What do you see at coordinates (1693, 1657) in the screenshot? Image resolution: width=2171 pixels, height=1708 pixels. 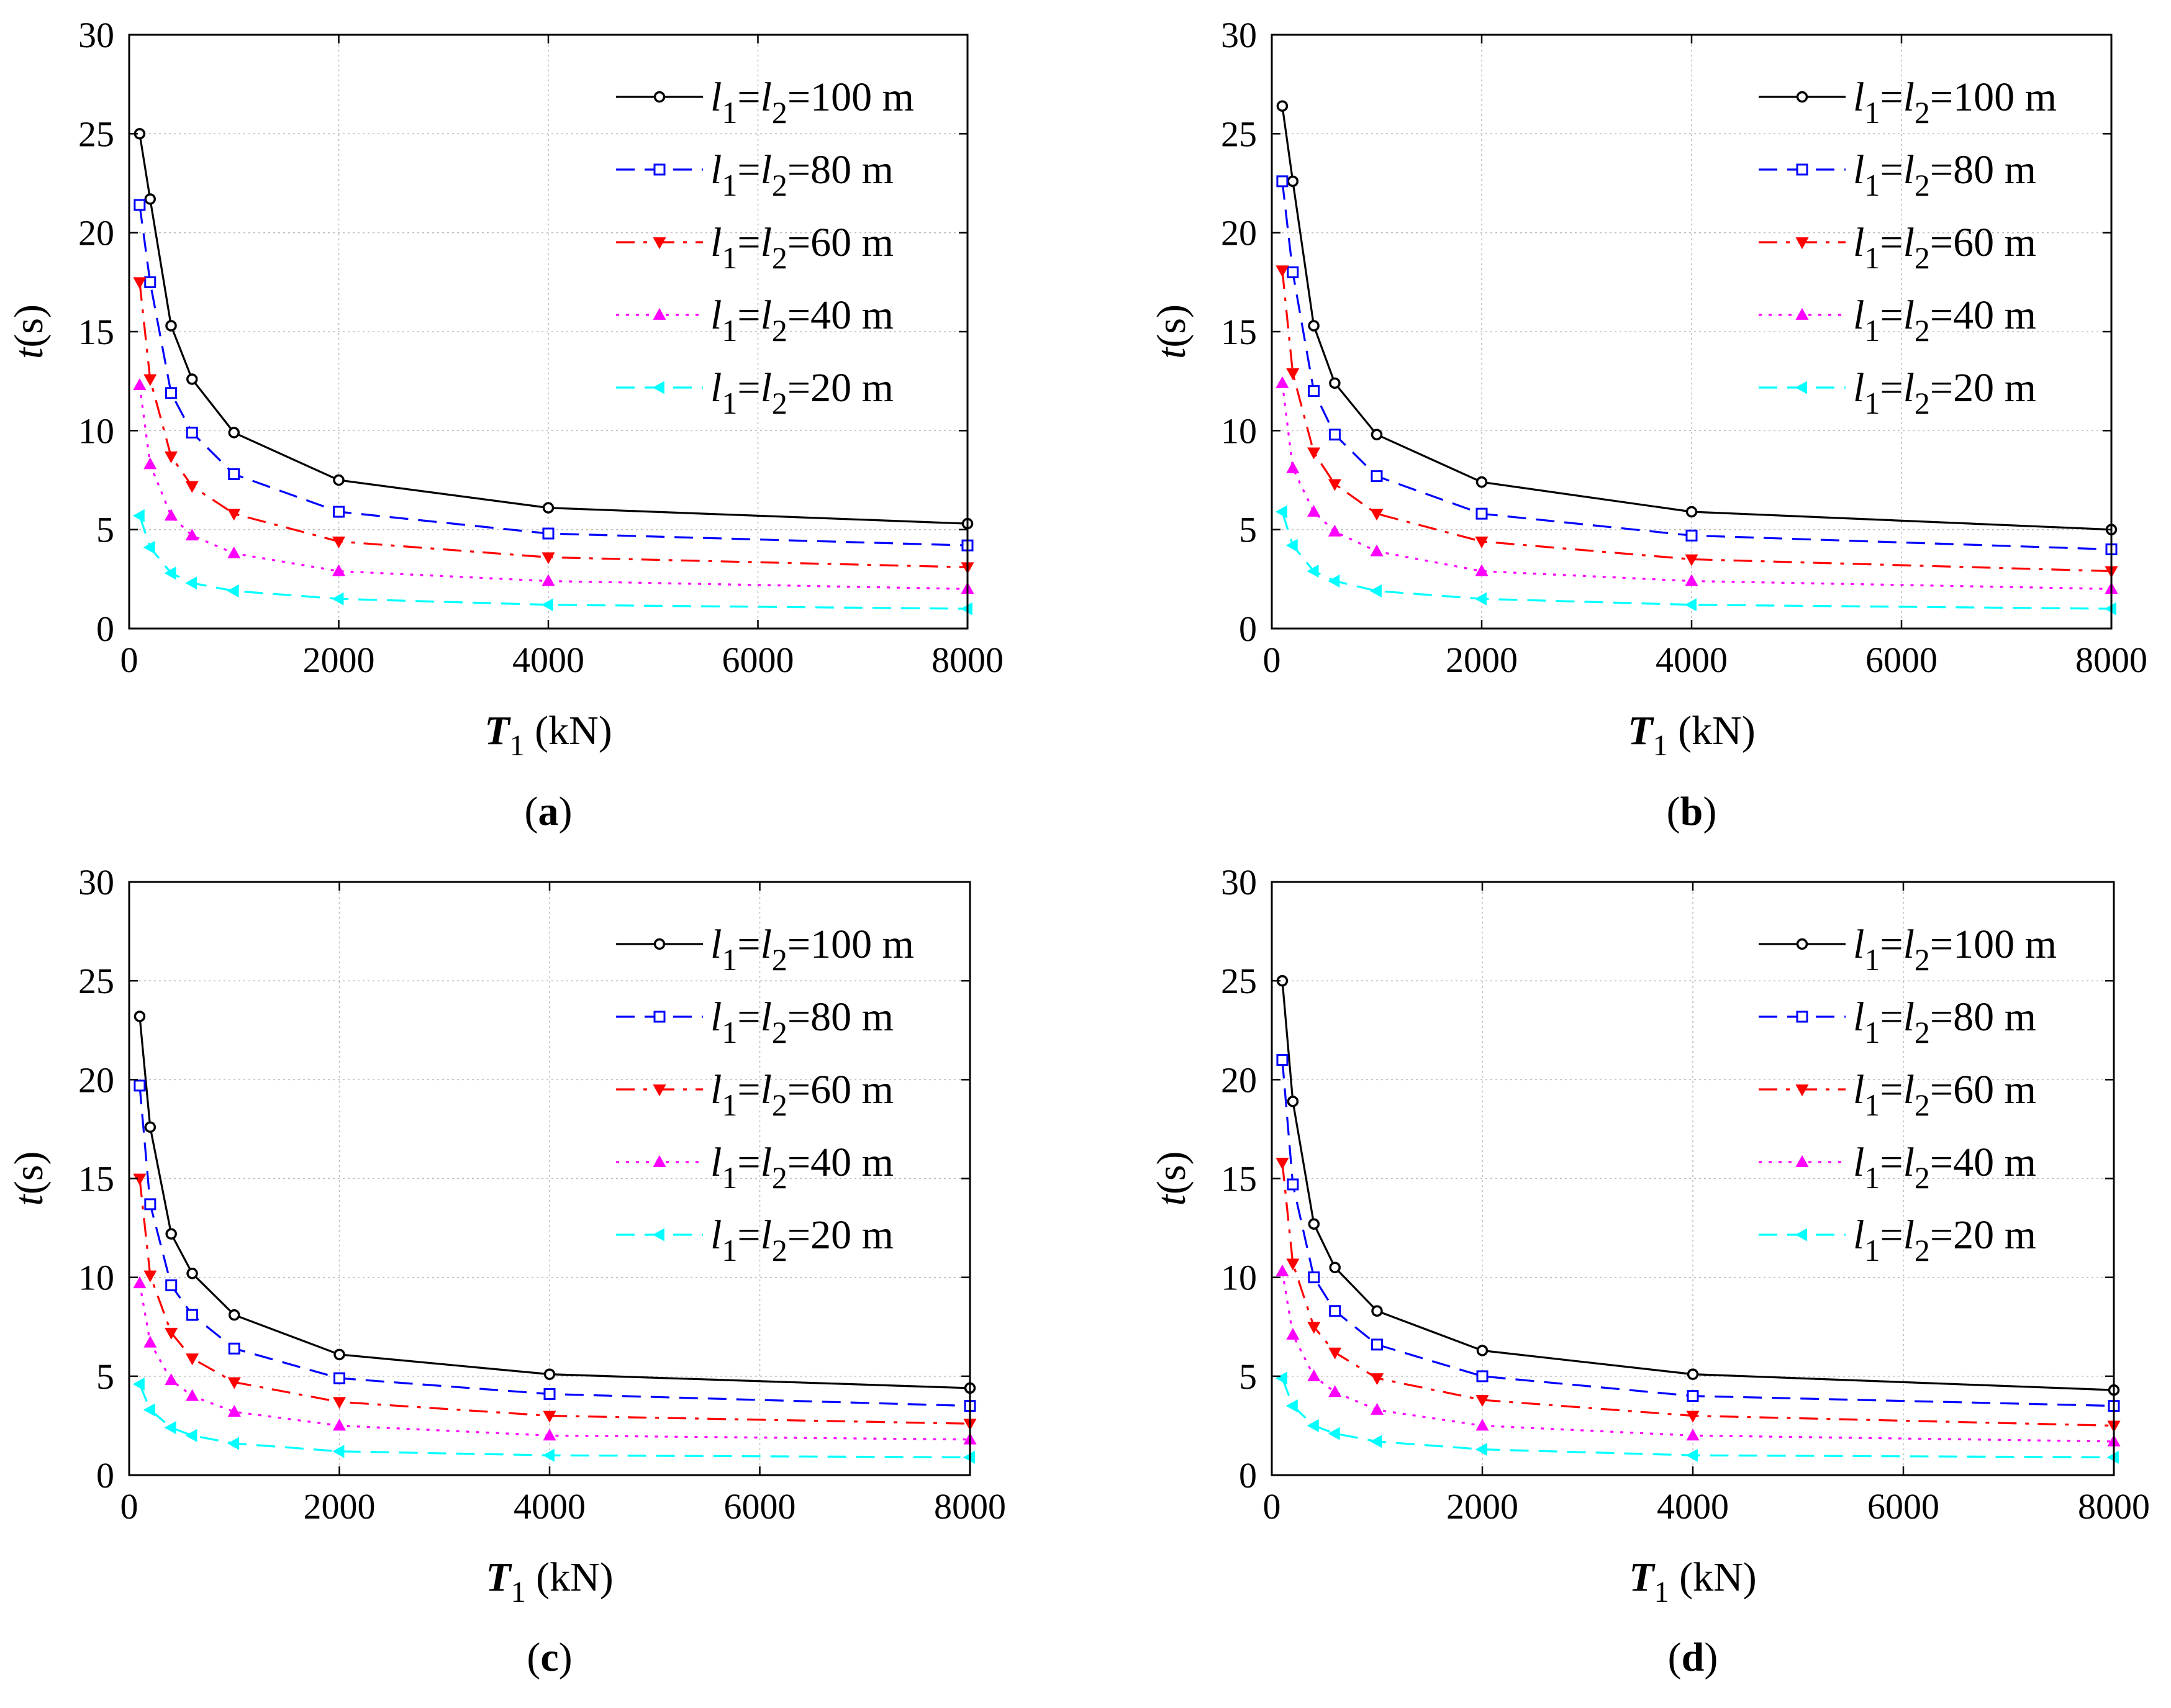 I see `caption-letter: d` at bounding box center [1693, 1657].